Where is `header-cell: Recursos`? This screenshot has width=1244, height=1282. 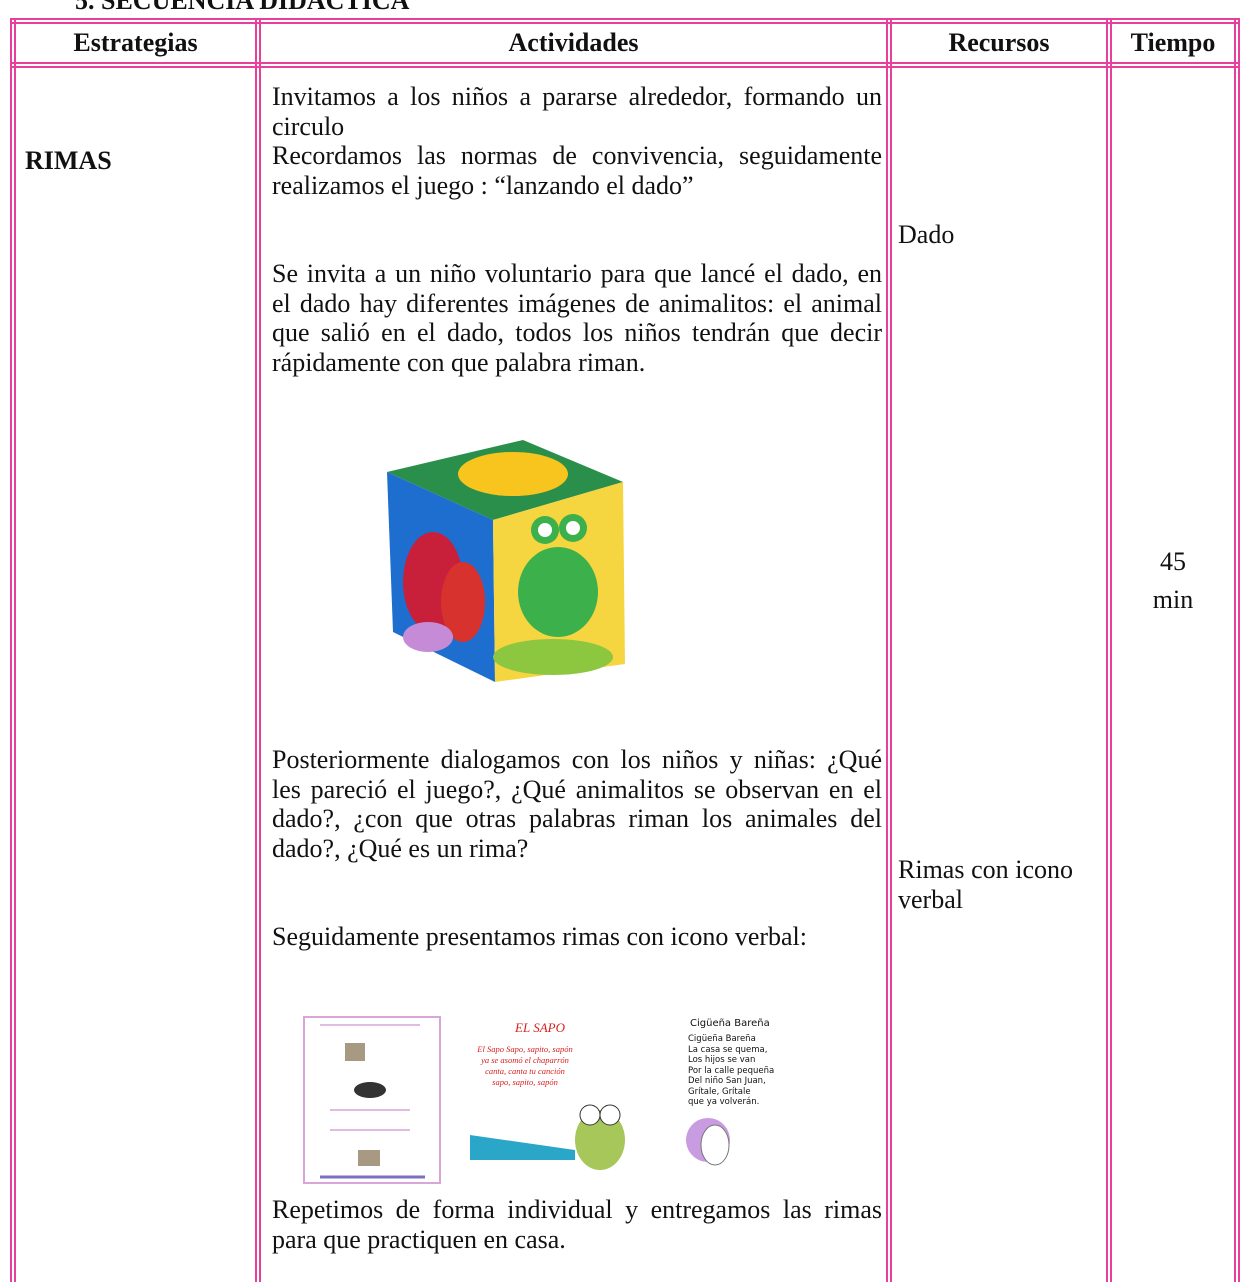 header-cell: Recursos is located at coordinates (999, 42).